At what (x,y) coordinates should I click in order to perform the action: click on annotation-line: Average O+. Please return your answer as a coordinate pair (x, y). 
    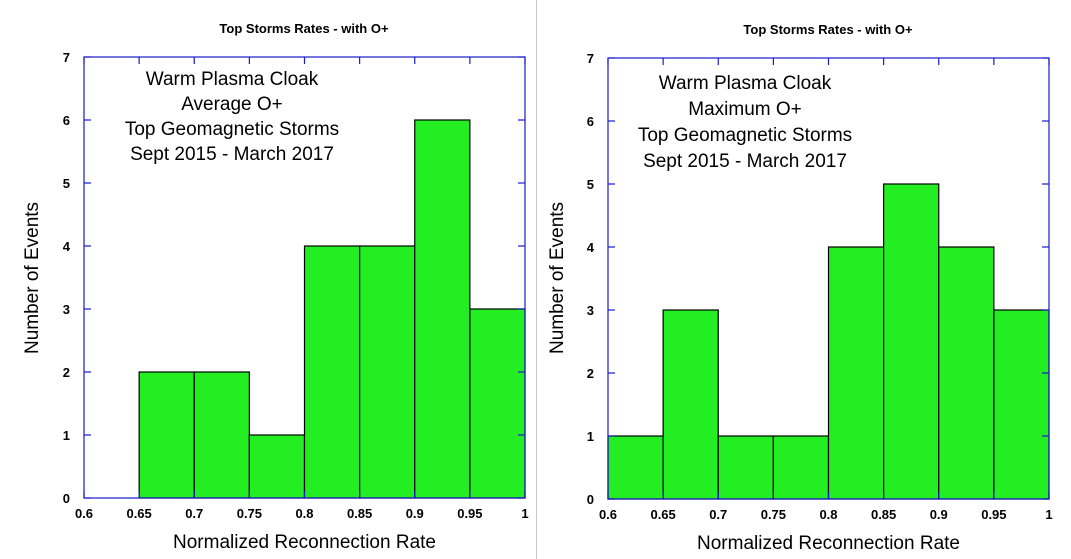
    Looking at the image, I should click on (232, 104).